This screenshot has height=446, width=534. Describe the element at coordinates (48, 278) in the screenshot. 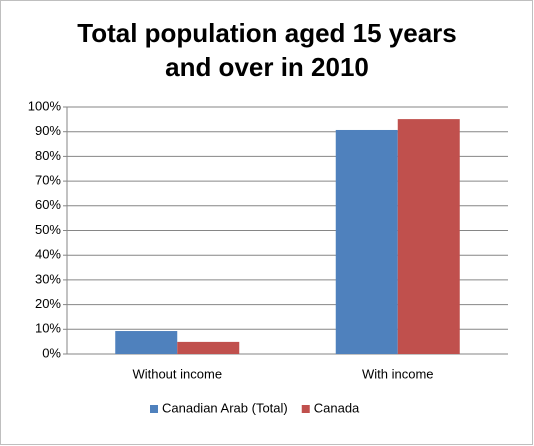

I see `y-tick-label: 30%` at that location.